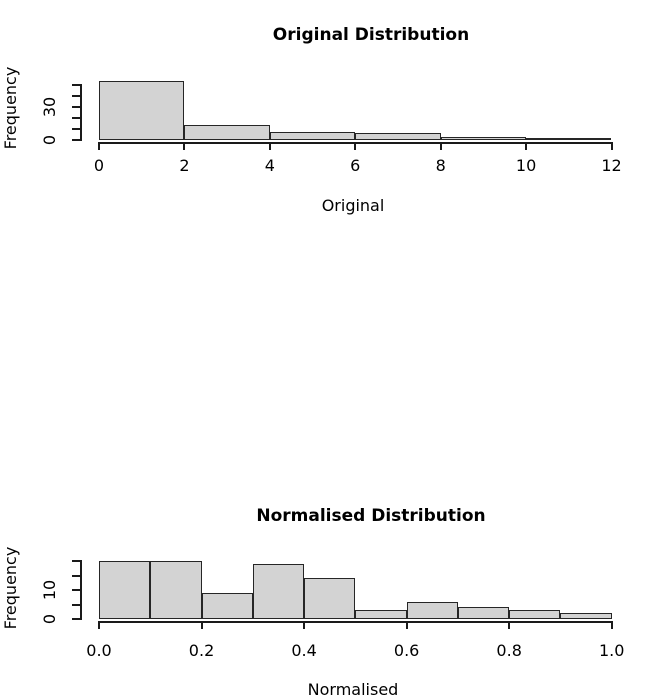  Describe the element at coordinates (355, 622) in the screenshot. I see `x-axis-line` at that location.